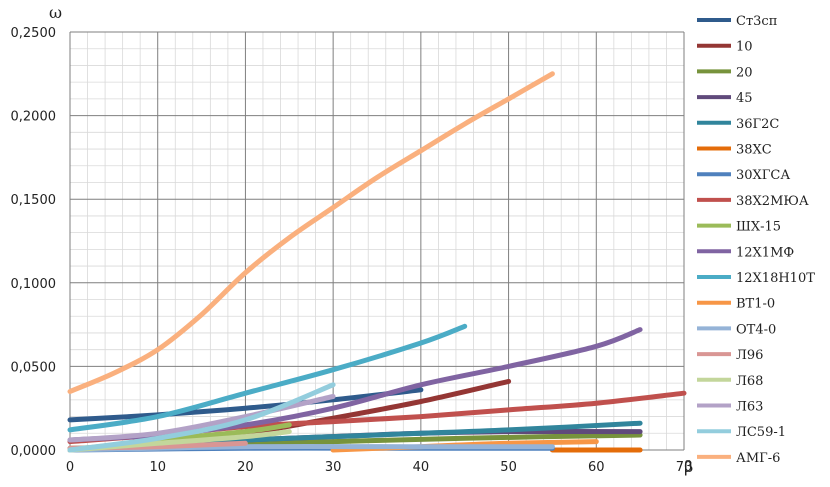  What do you see at coordinates (34, 117) in the screenshot?
I see `y-tick-label: 0,2000` at bounding box center [34, 117].